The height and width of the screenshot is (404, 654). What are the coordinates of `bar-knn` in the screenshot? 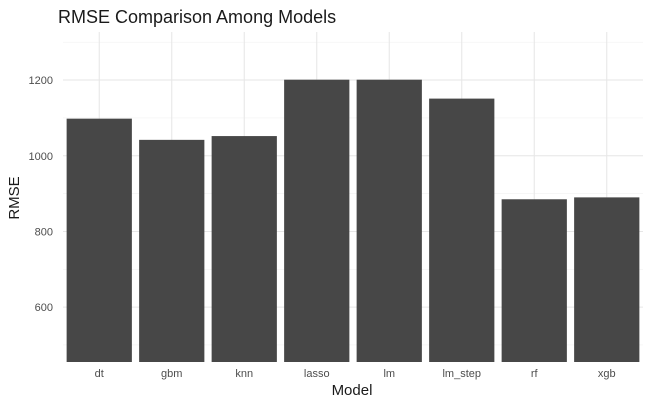 It's located at (244, 249).